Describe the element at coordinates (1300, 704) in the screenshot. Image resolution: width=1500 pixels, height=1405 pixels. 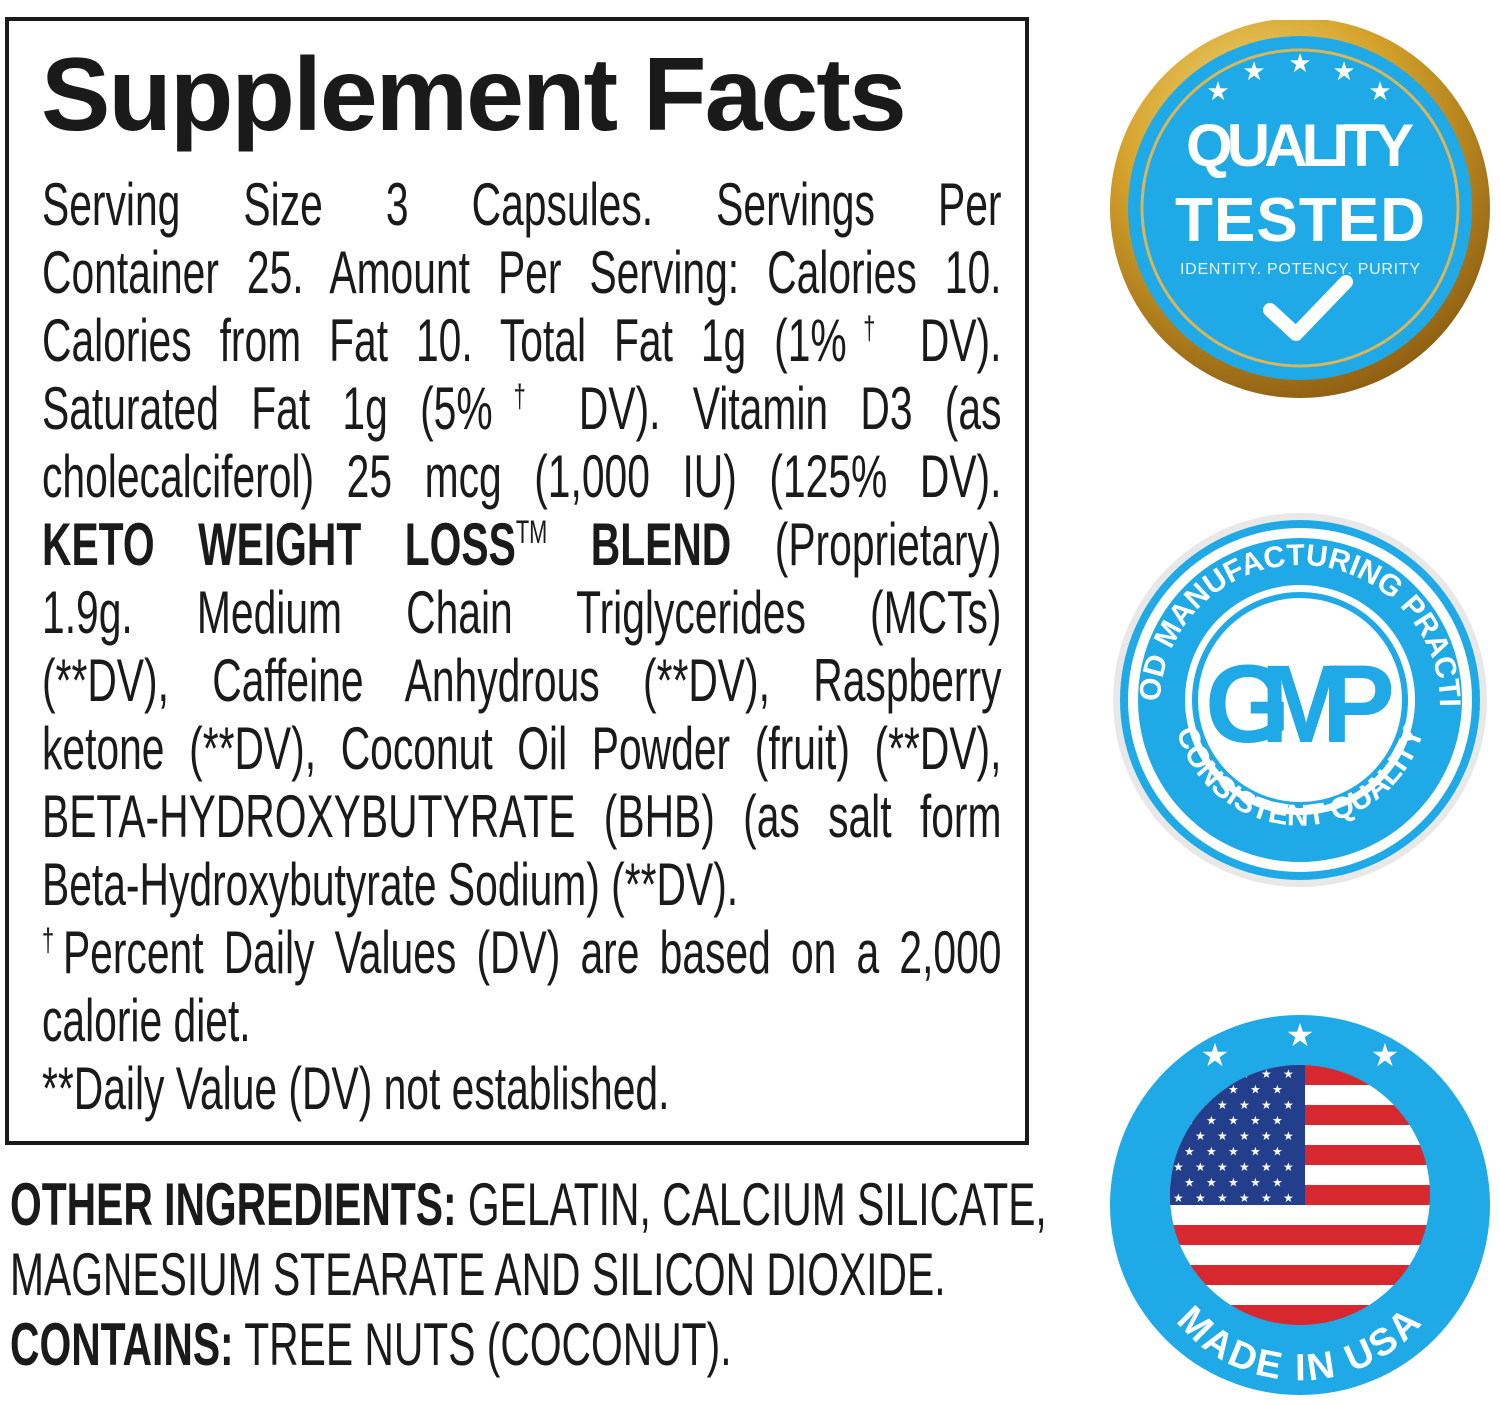
I see `gmp-center-text: GMP` at that location.